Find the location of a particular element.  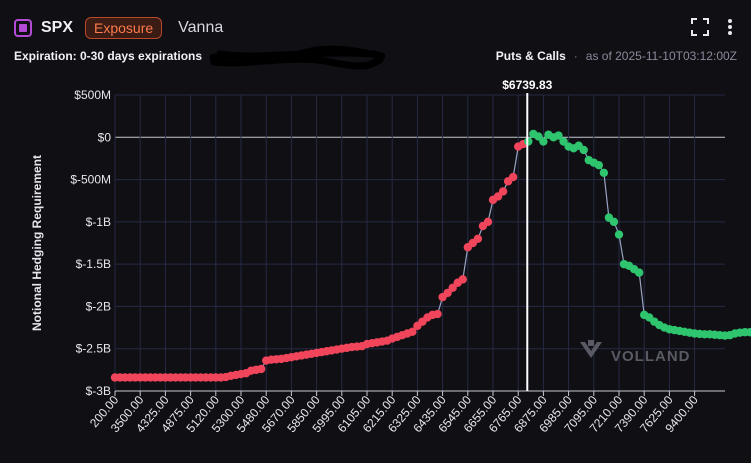

spot-price-label: $6739.83 is located at coordinates (527, 85).